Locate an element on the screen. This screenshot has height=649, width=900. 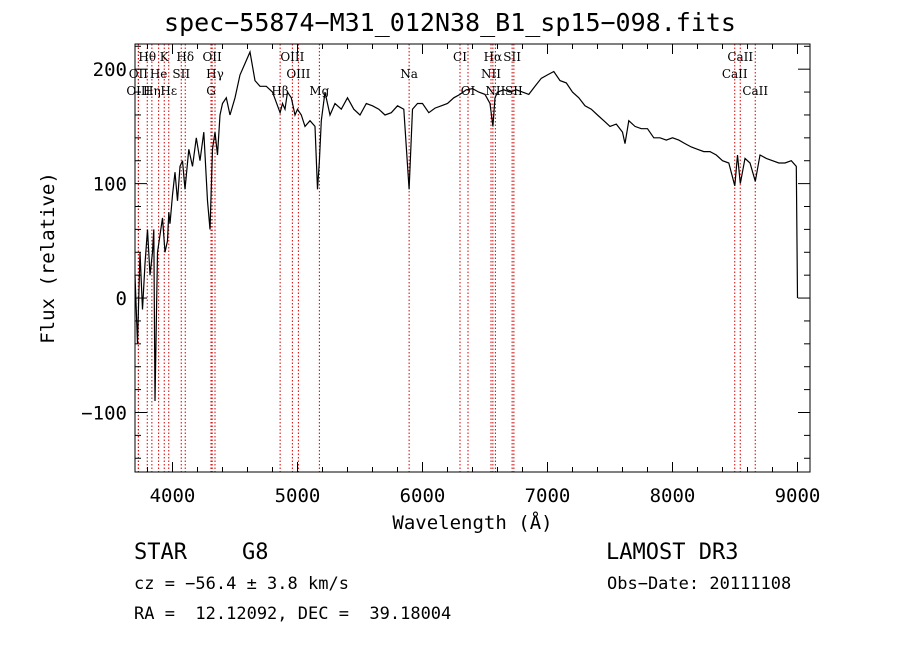
y-tick-label: 0 is located at coordinates (121, 299).